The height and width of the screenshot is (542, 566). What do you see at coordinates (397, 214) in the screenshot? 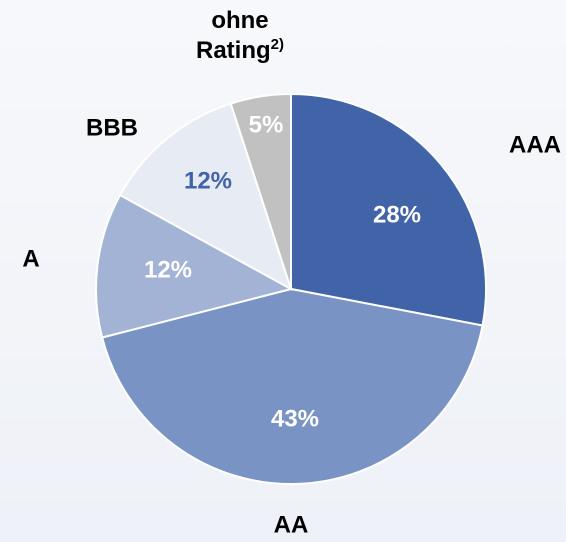
I see `value-label: 28%` at bounding box center [397, 214].